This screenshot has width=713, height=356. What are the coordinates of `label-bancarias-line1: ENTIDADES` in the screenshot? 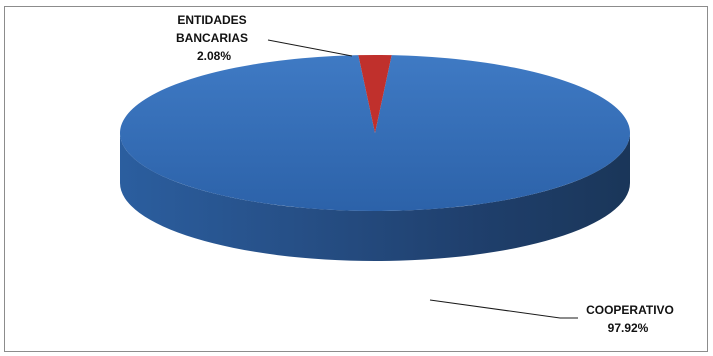 It's located at (211, 20).